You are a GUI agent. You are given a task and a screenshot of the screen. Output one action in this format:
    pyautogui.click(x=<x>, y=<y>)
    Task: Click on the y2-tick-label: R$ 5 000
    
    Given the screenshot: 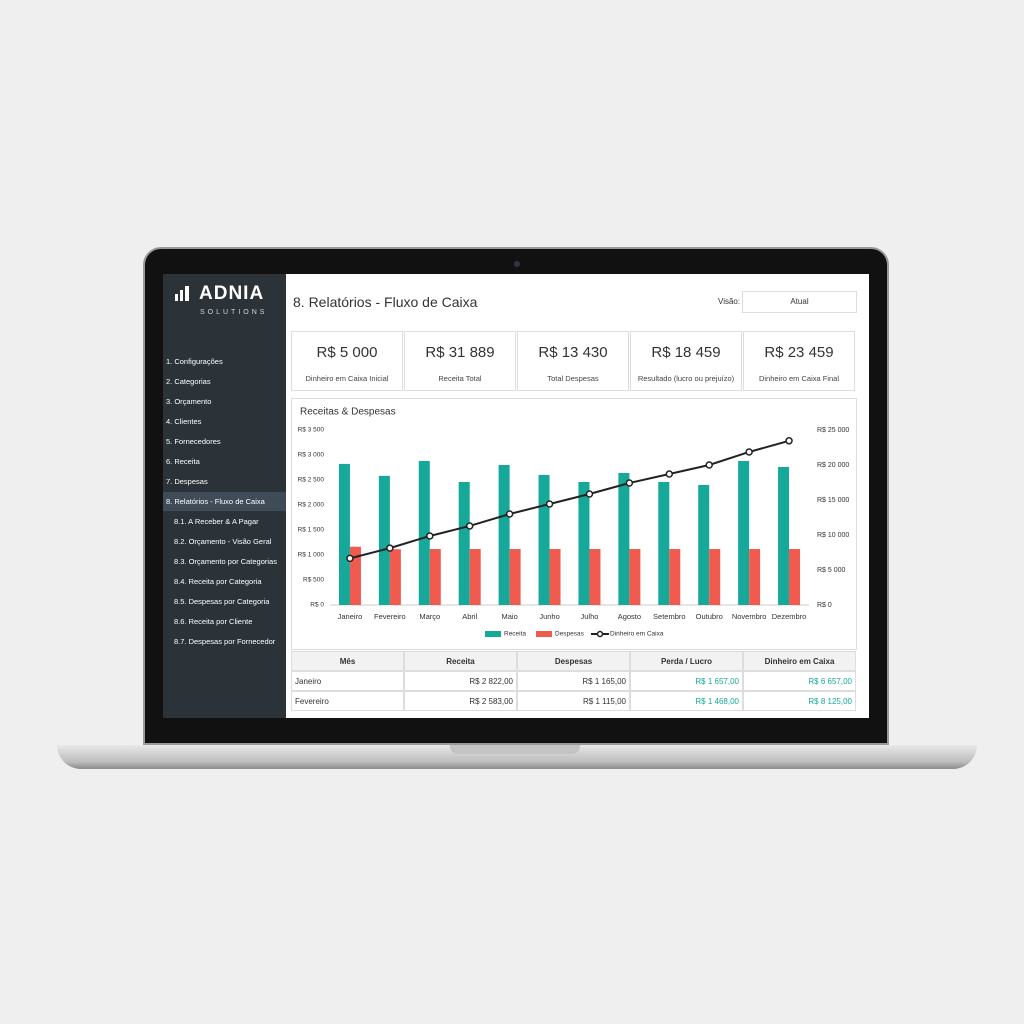 What is the action you would take?
    pyautogui.click(x=831, y=570)
    